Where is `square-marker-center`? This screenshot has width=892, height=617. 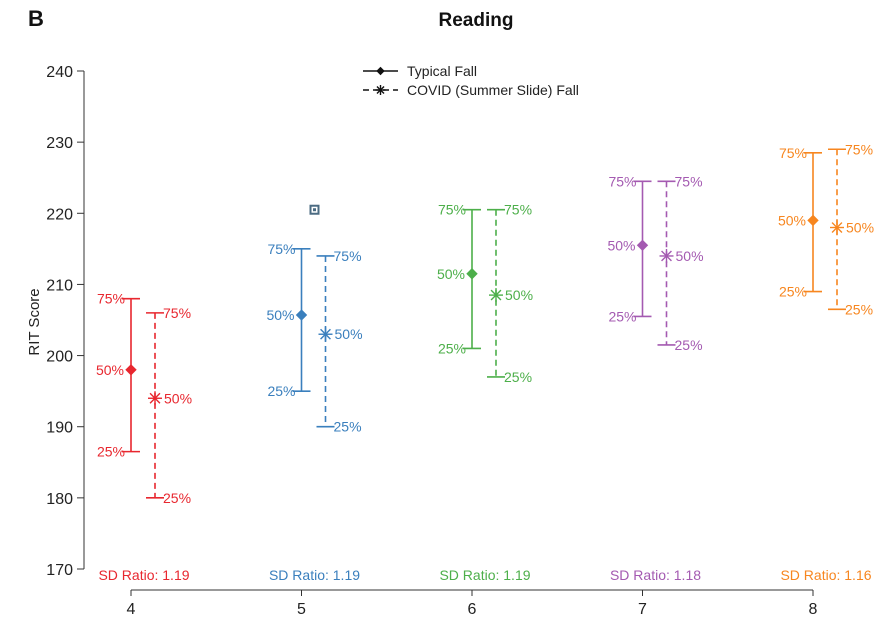
square-marker-center is located at coordinates (314, 210).